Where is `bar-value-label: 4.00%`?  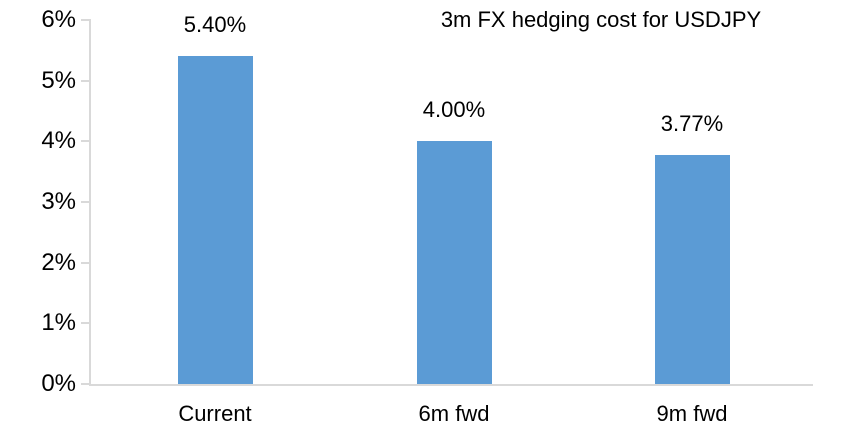
bar-value-label: 4.00% is located at coordinates (454, 109).